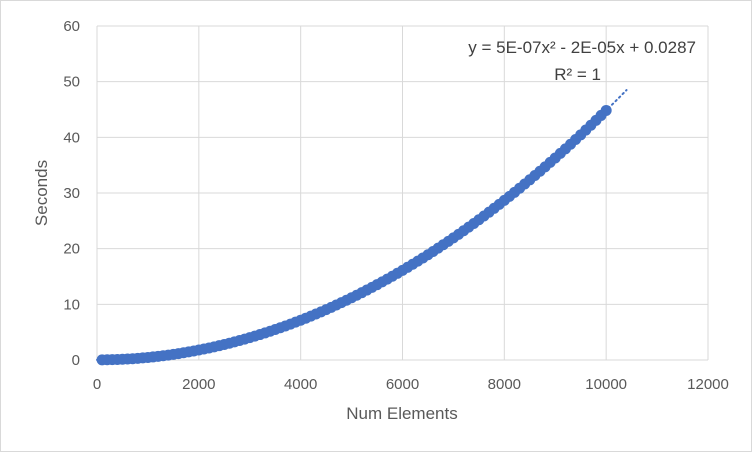 This screenshot has height=453, width=752. Describe the element at coordinates (71, 26) in the screenshot. I see `y-tick-label: 60` at that location.